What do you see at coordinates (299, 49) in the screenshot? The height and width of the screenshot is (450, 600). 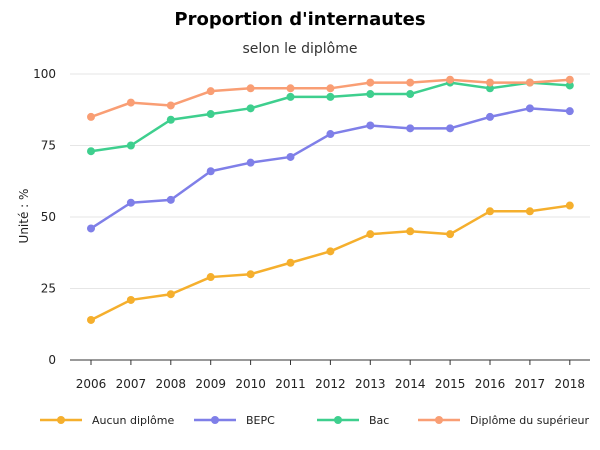 I see `chart-subtitle: selon le diplôme` at bounding box center [299, 49].